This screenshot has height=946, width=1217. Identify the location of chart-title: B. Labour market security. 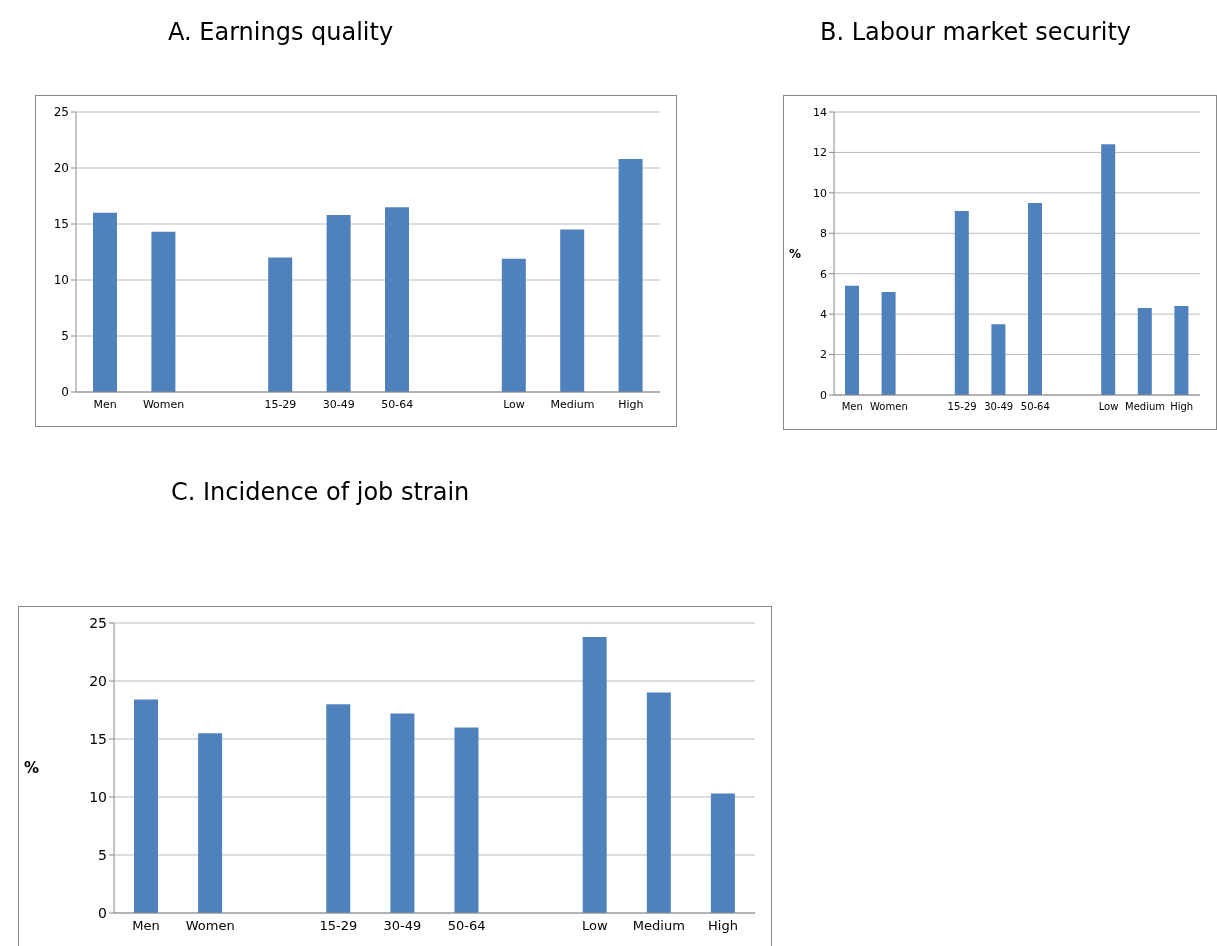
(976, 32).